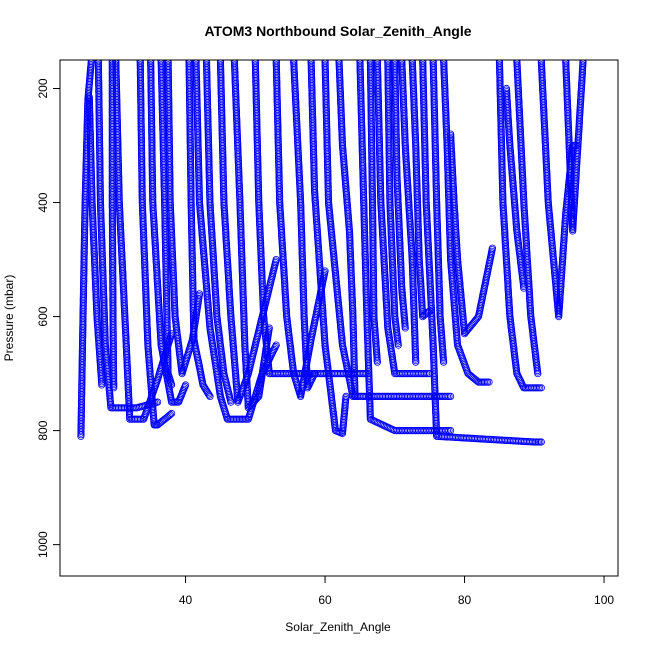 The height and width of the screenshot is (650, 650). Describe the element at coordinates (337, 31) in the screenshot. I see `chart-title: ATOM3 Northbound Solar_Zenith_Angle` at that location.